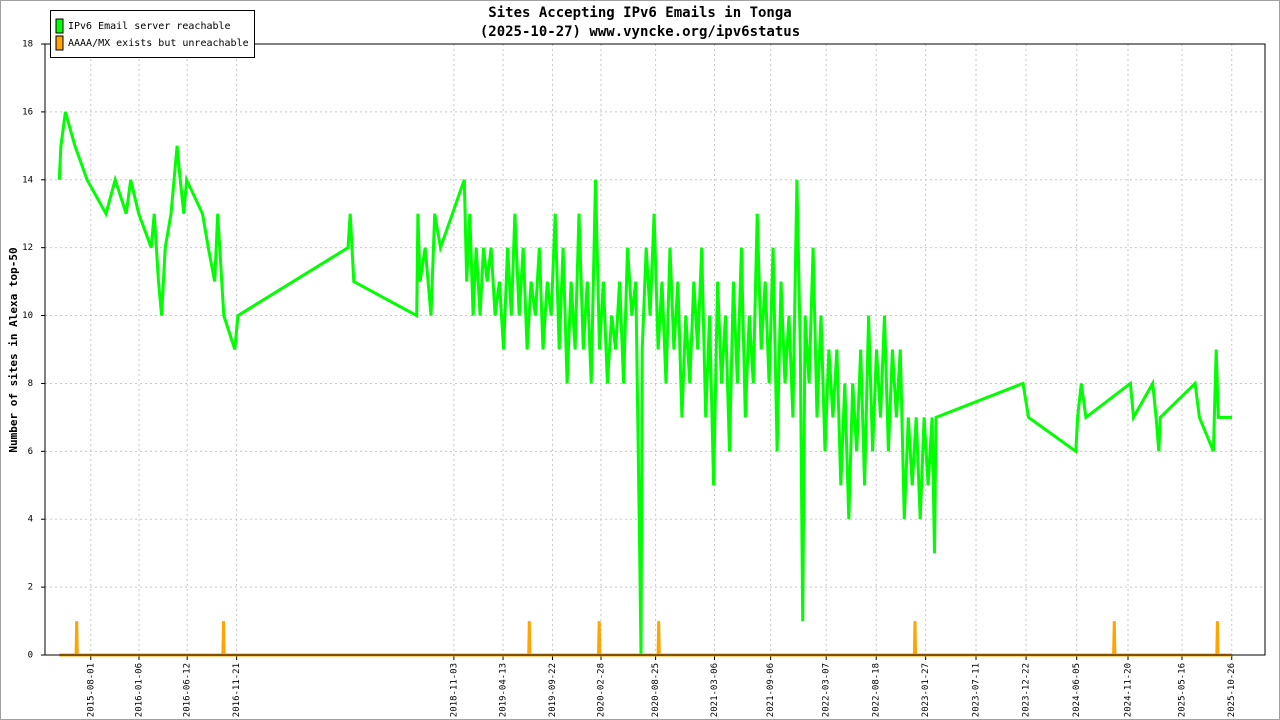 The height and width of the screenshot is (720, 1280). I want to click on x-tick-label: 2025-10-26, so click(1232, 690).